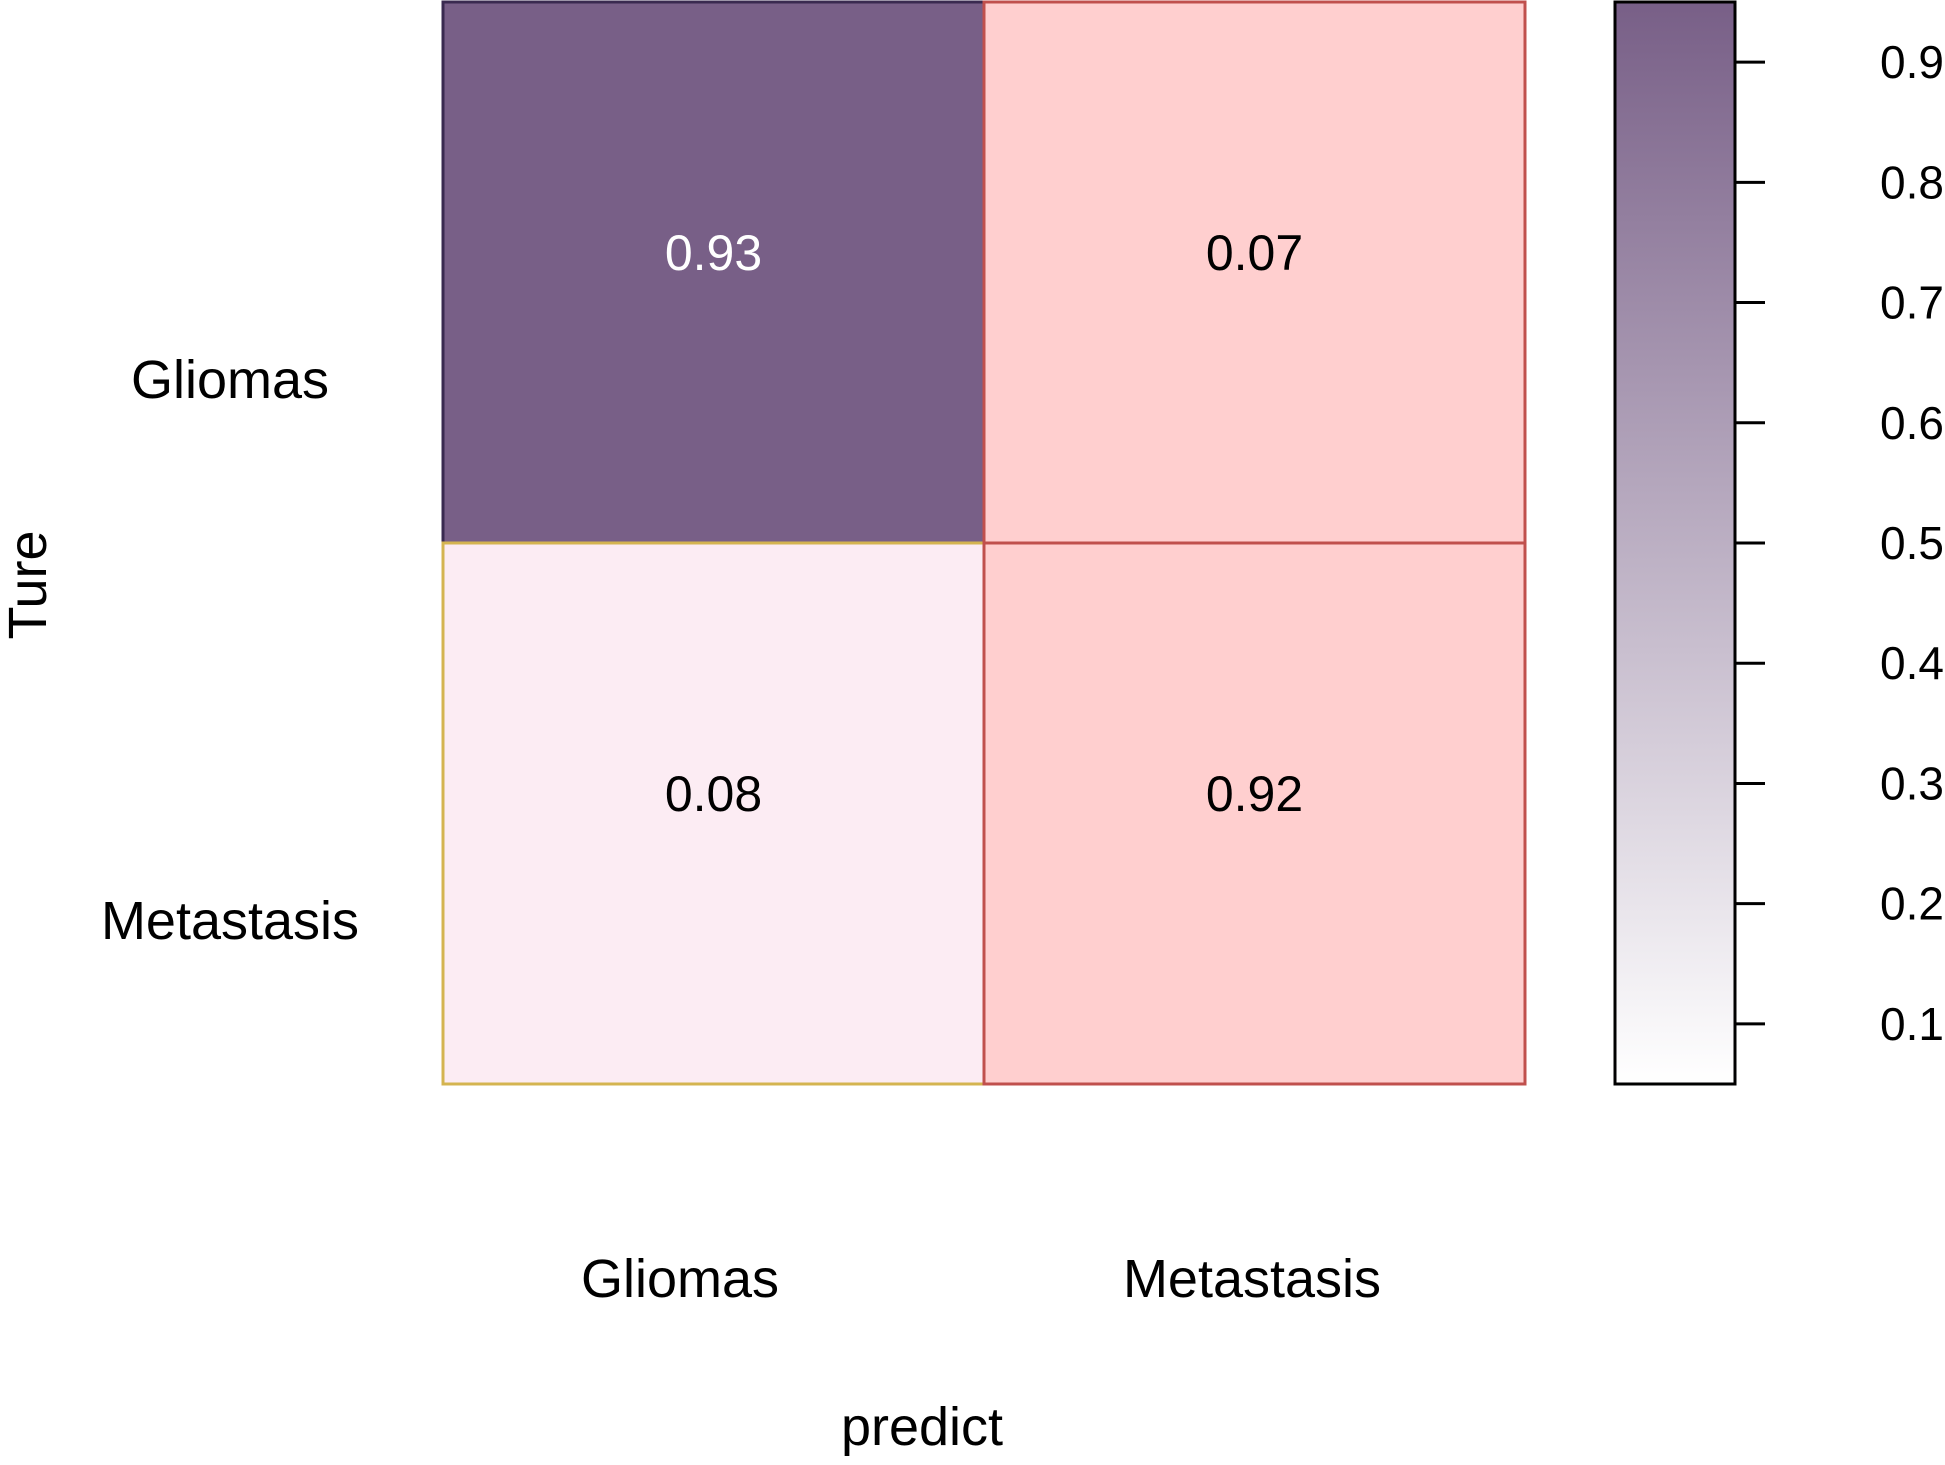 The width and height of the screenshot is (1945, 1465). Describe the element at coordinates (1912, 62) in the screenshot. I see `colorbar-tick-label: 0.9` at that location.